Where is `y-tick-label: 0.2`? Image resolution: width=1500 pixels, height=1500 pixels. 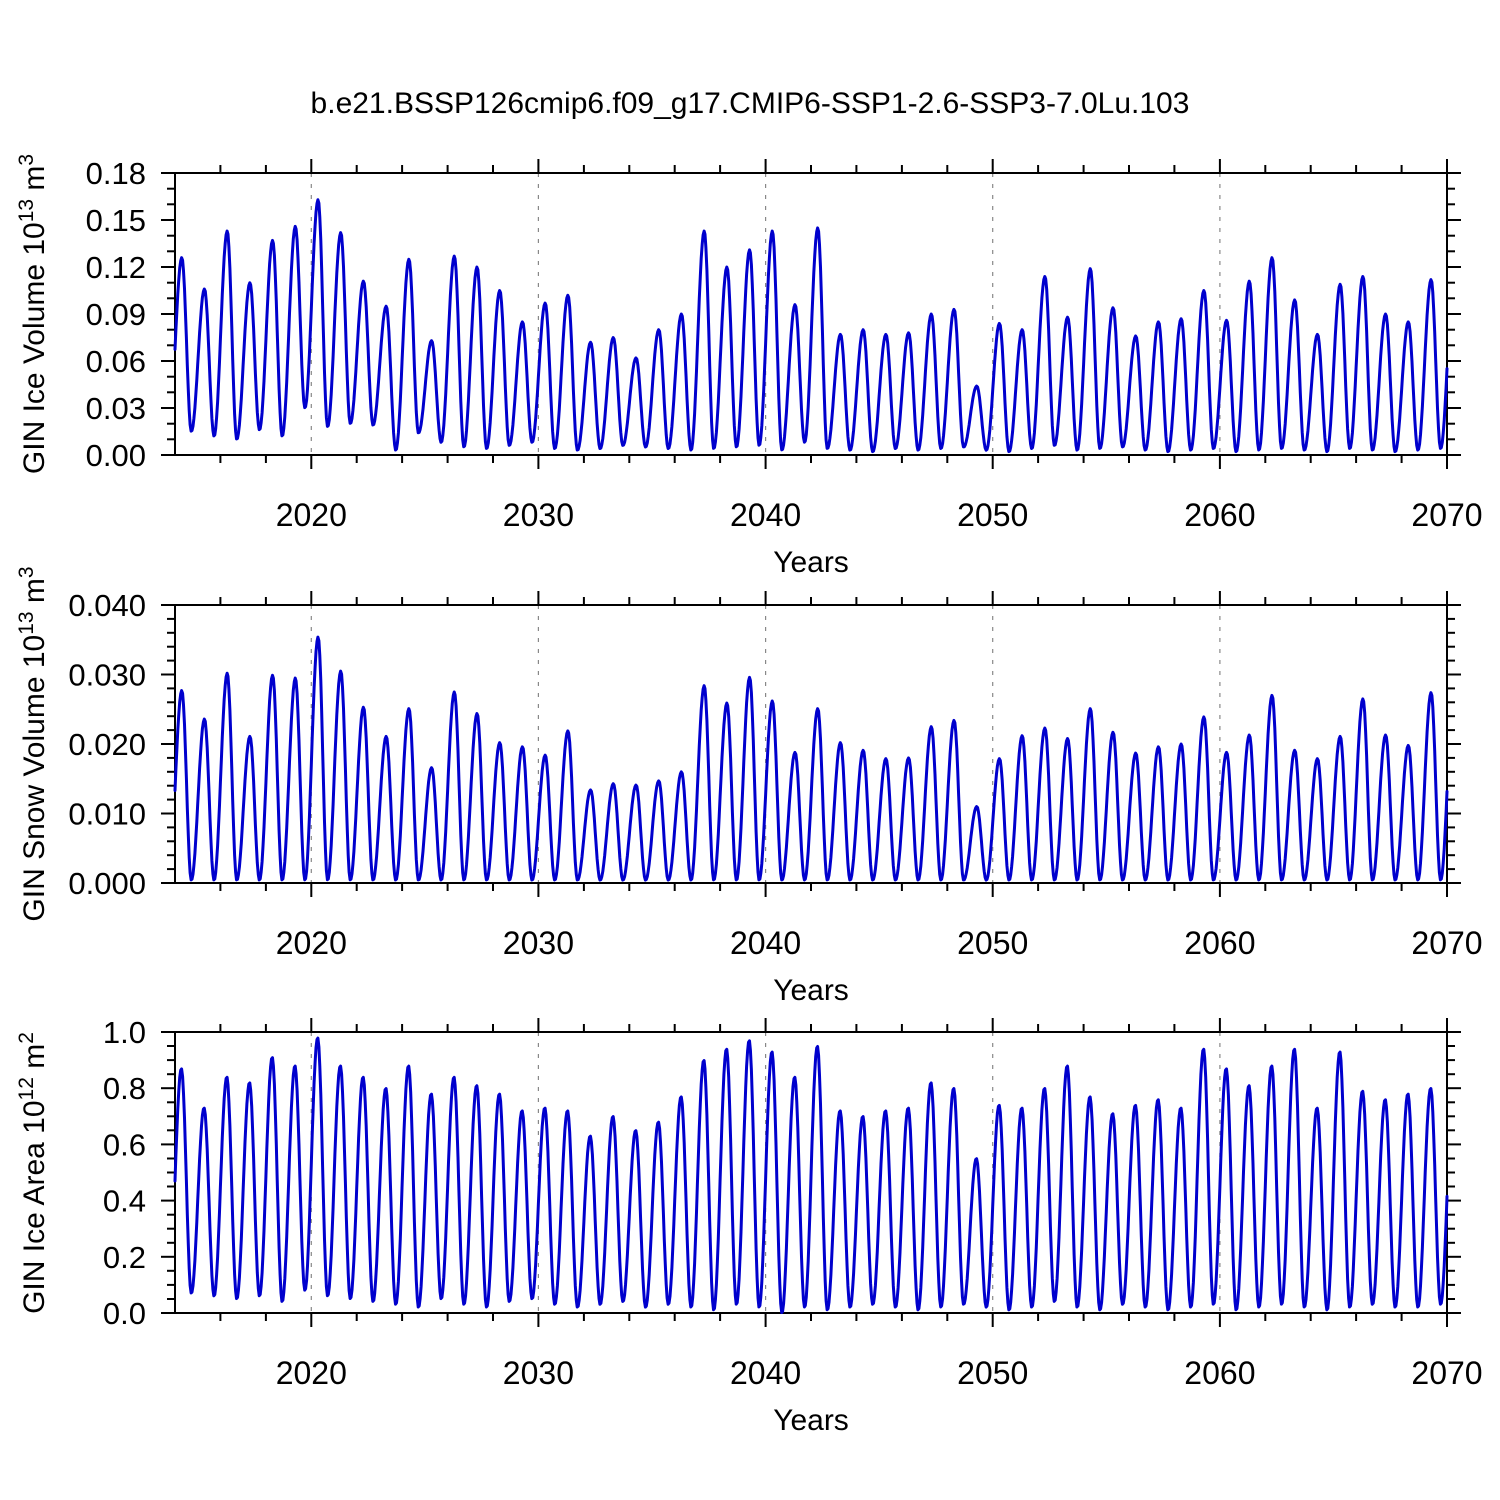 y-tick-label: 0.2 is located at coordinates (124, 1257).